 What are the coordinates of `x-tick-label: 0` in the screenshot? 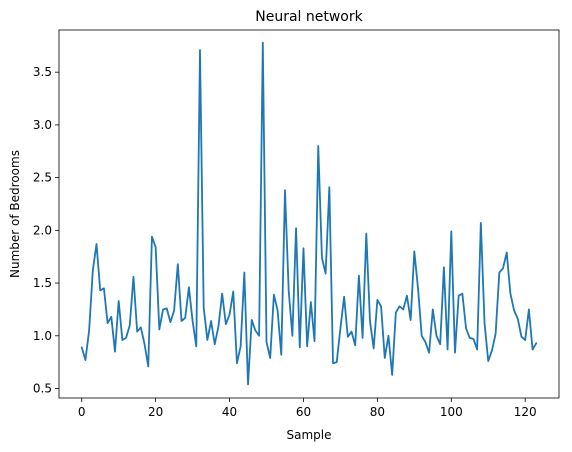 It's located at (82, 412).